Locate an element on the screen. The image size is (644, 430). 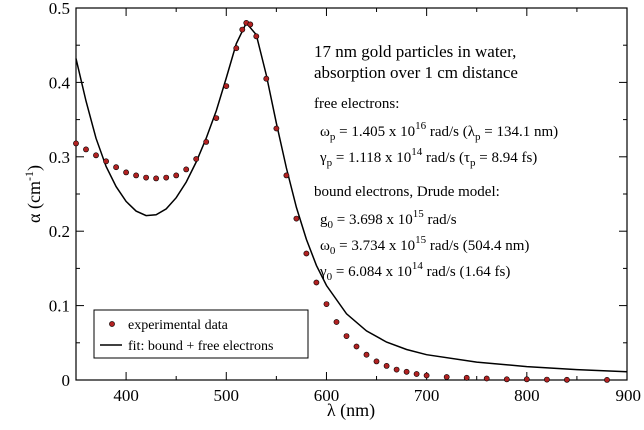
x-tick-label: 800 is located at coordinates (527, 395).